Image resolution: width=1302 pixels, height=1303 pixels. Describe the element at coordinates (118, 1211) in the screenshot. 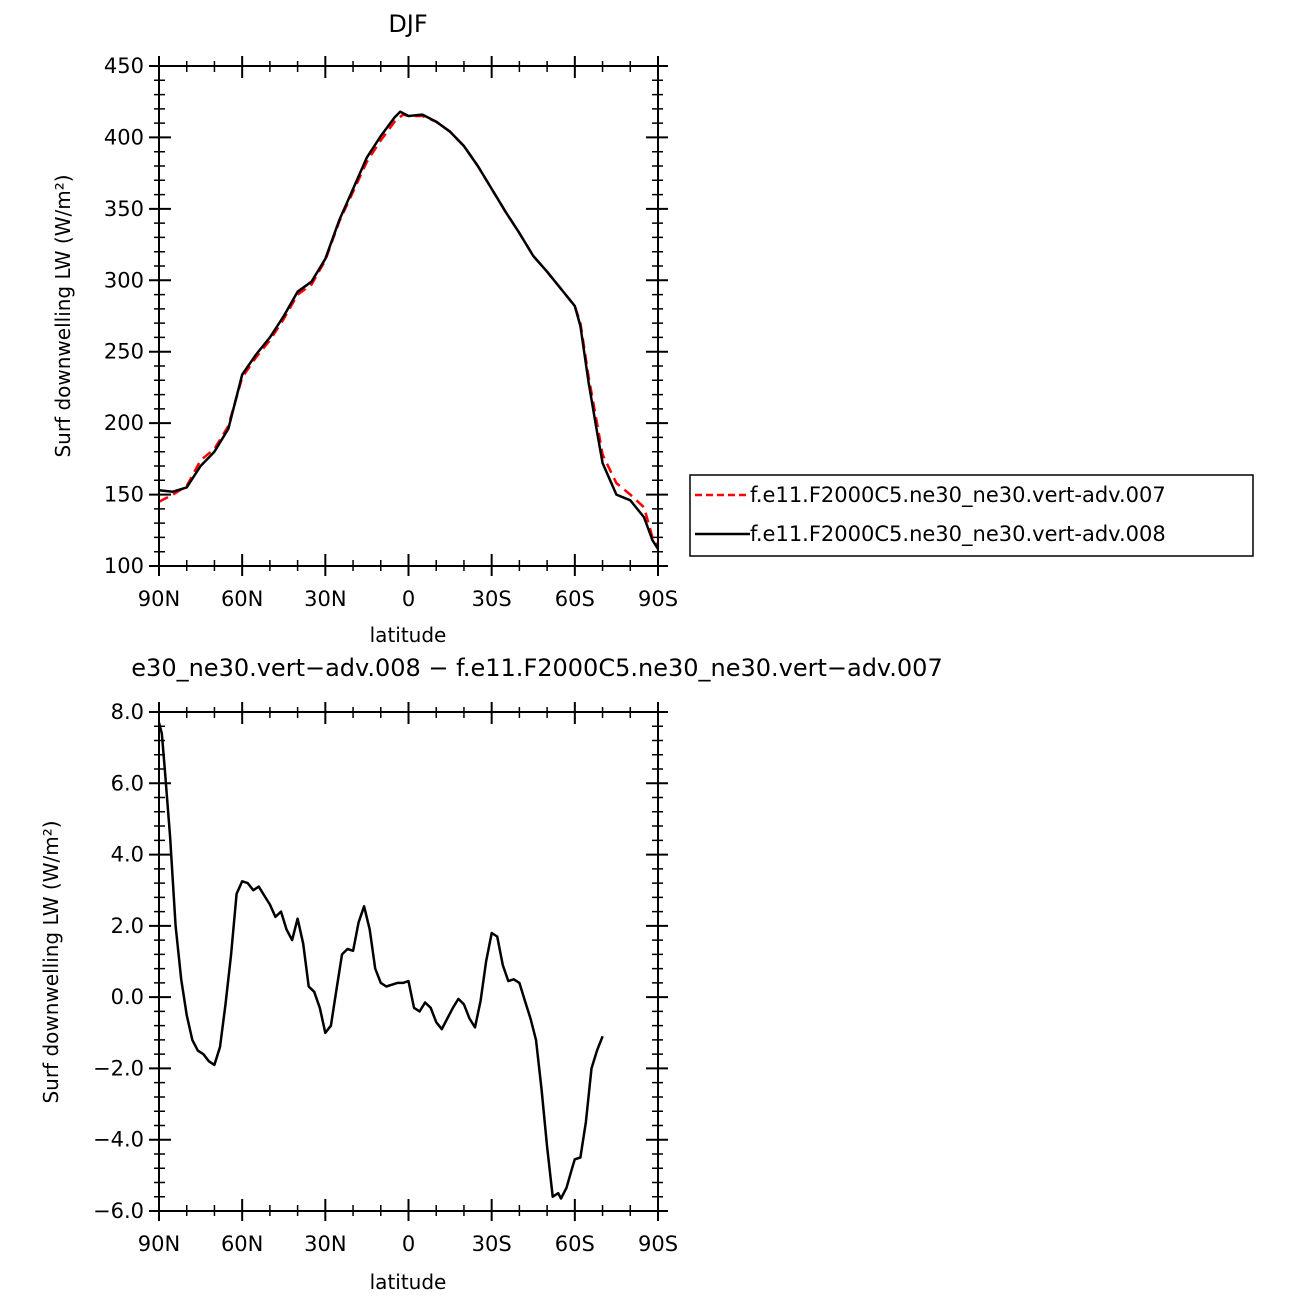

I see `bottom-y-tick-label-0: −6.0` at that location.